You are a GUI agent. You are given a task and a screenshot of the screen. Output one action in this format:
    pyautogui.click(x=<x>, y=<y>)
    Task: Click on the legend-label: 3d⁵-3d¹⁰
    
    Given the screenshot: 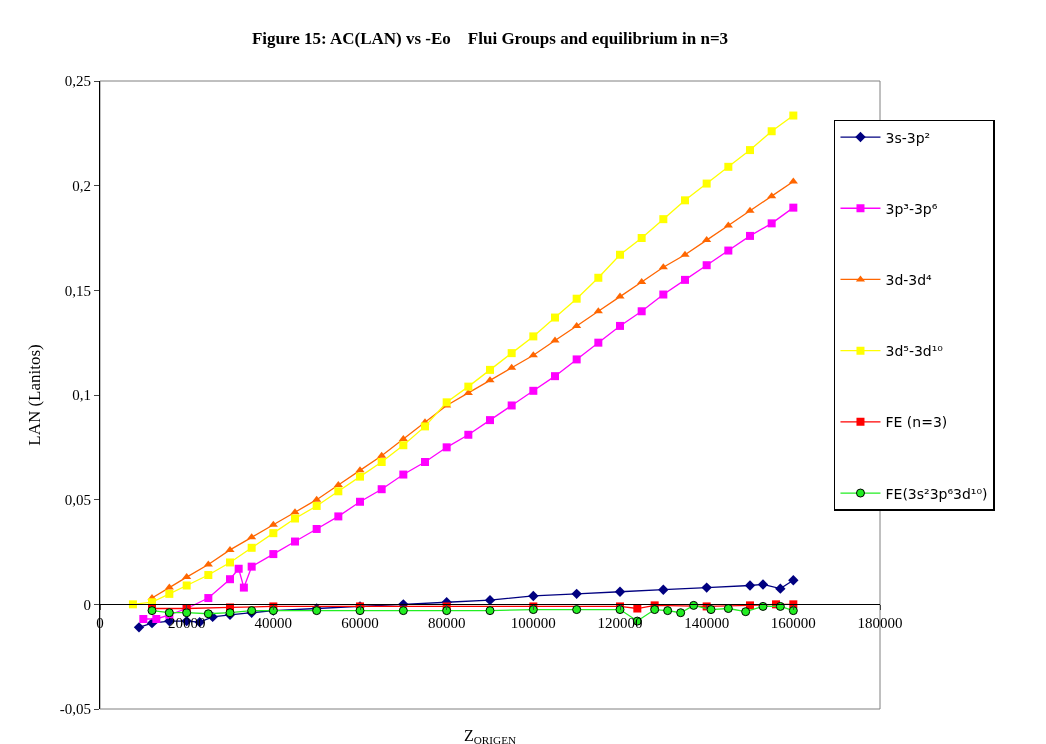 What is the action you would take?
    pyautogui.click(x=914, y=351)
    